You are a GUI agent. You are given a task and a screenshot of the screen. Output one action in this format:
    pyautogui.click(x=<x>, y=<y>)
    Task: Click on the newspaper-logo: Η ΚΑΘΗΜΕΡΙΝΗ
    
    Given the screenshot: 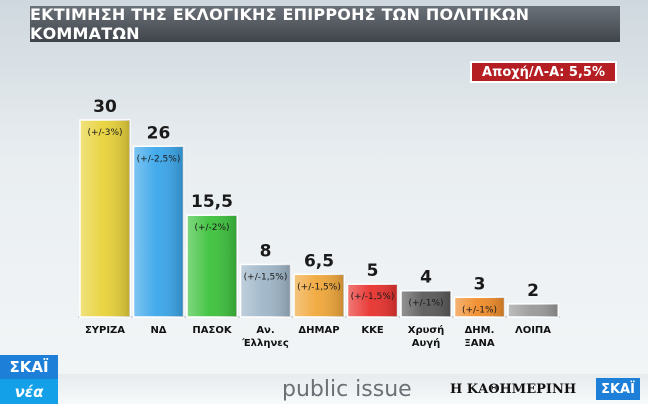 What is the action you would take?
    pyautogui.click(x=513, y=389)
    